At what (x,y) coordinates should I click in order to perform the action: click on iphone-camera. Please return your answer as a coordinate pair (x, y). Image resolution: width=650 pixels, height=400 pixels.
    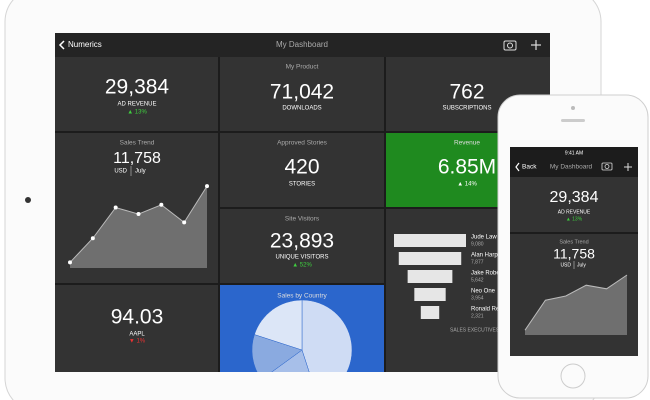
    Looking at the image, I should click on (573, 108).